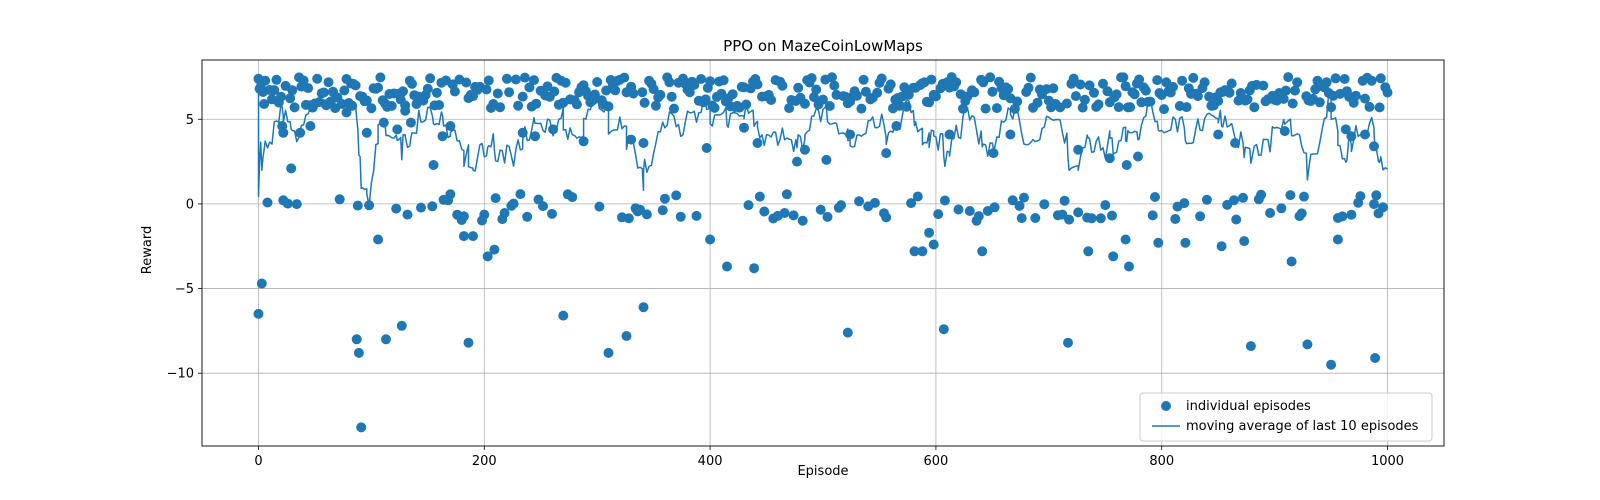 This screenshot has width=1600, height=500. Describe the element at coordinates (822, 471) in the screenshot. I see `x-axis-label: Episode` at that location.